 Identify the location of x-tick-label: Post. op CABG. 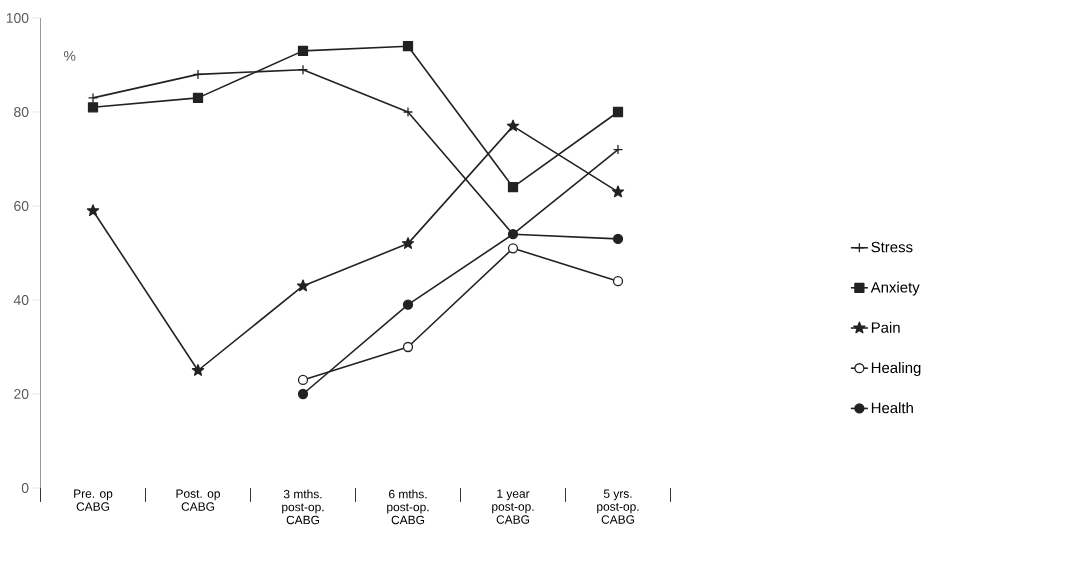
(198, 500).